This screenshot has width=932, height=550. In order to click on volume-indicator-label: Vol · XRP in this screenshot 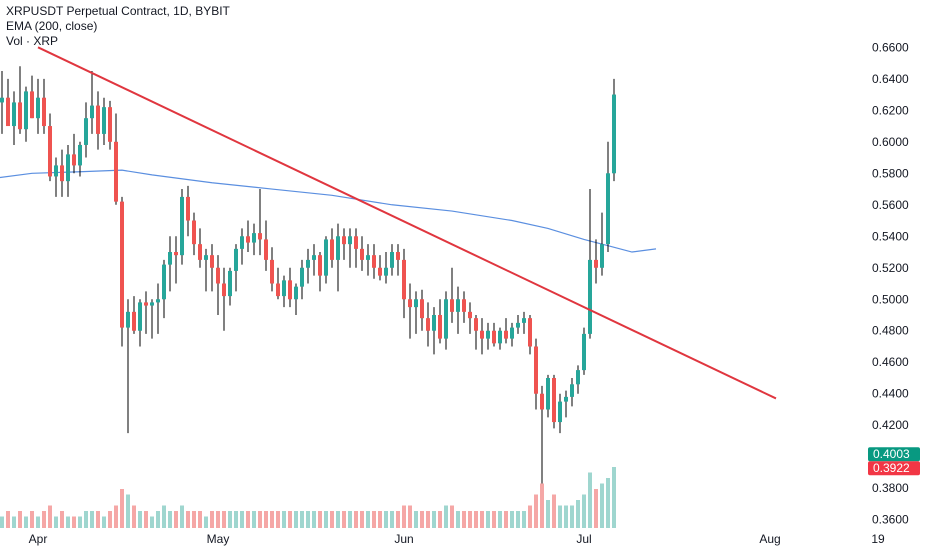, I will do `click(32, 41)`.